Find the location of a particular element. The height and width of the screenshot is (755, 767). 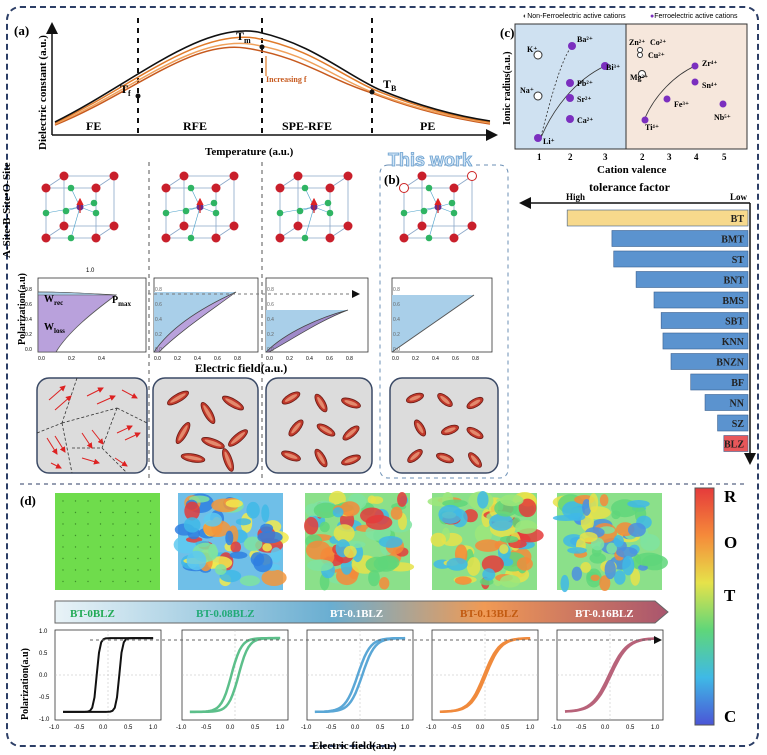

polarization-arrow is located at coordinates (106, 400).